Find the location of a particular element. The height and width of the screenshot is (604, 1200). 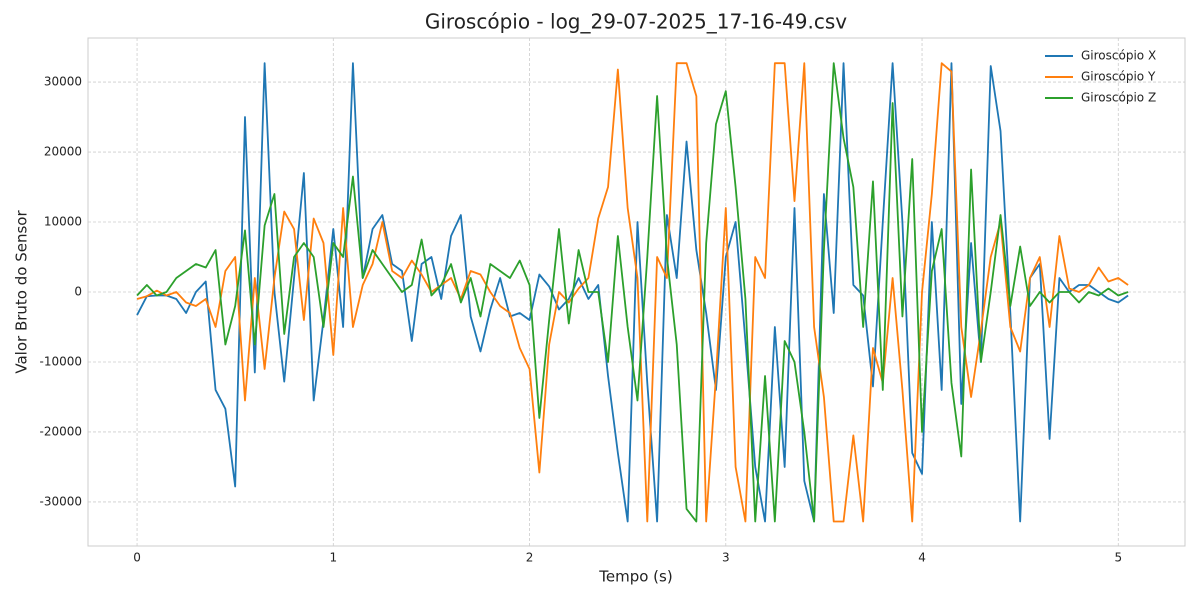

y-tick-label: 20000 is located at coordinates (63, 152).